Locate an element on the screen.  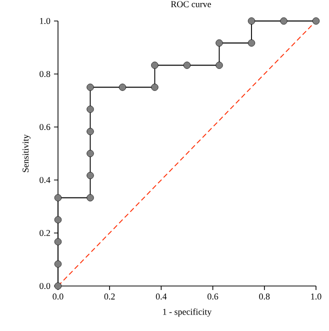
y-tick-label: 0.6 is located at coordinates (45, 127).